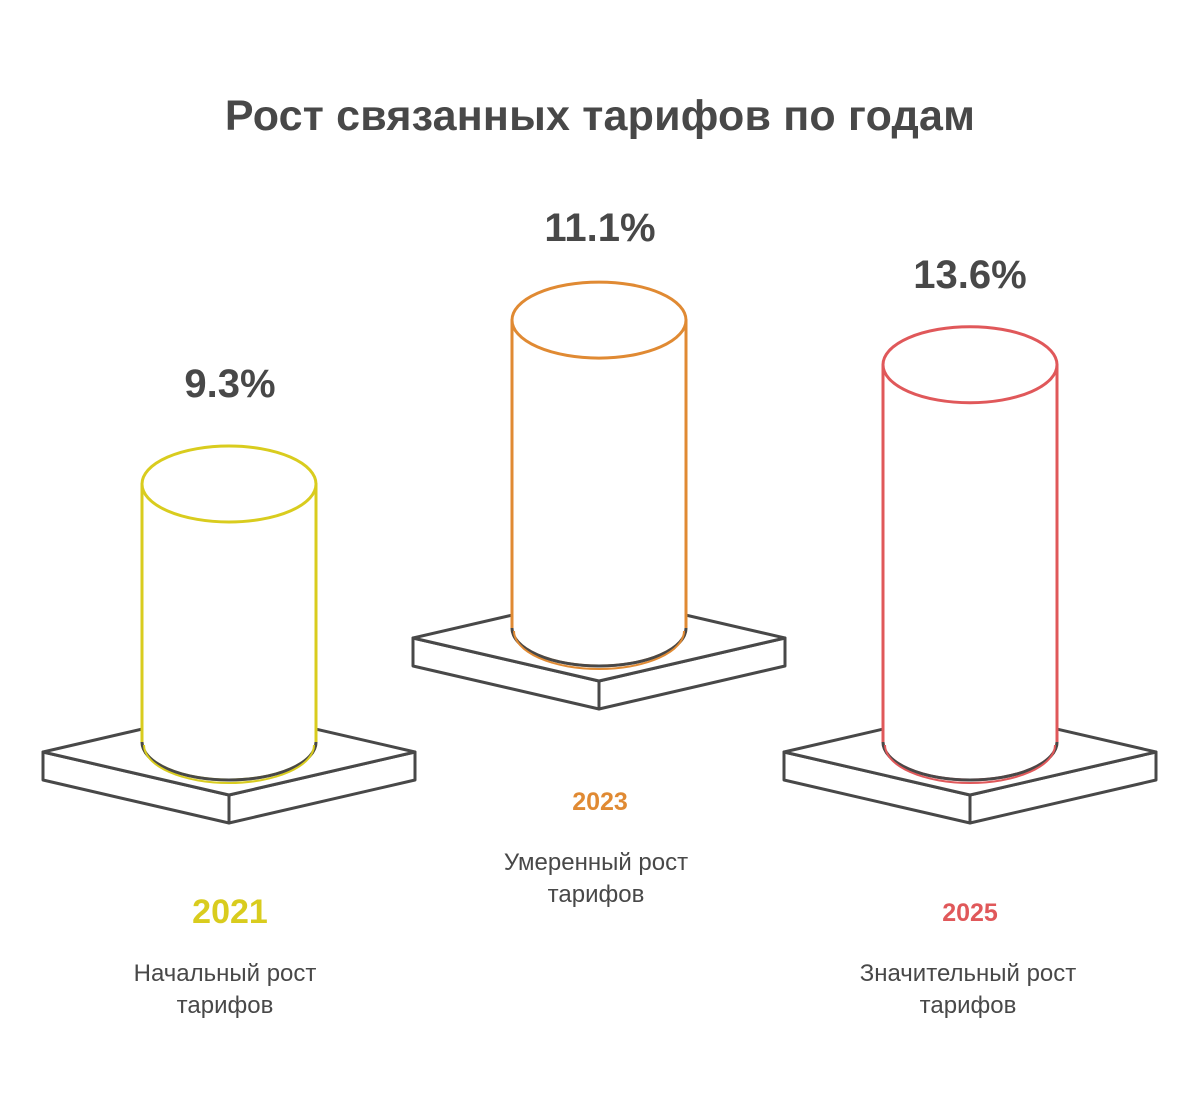 The width and height of the screenshot is (1200, 1109). I want to click on cylinder-base-2023, so click(599, 647).